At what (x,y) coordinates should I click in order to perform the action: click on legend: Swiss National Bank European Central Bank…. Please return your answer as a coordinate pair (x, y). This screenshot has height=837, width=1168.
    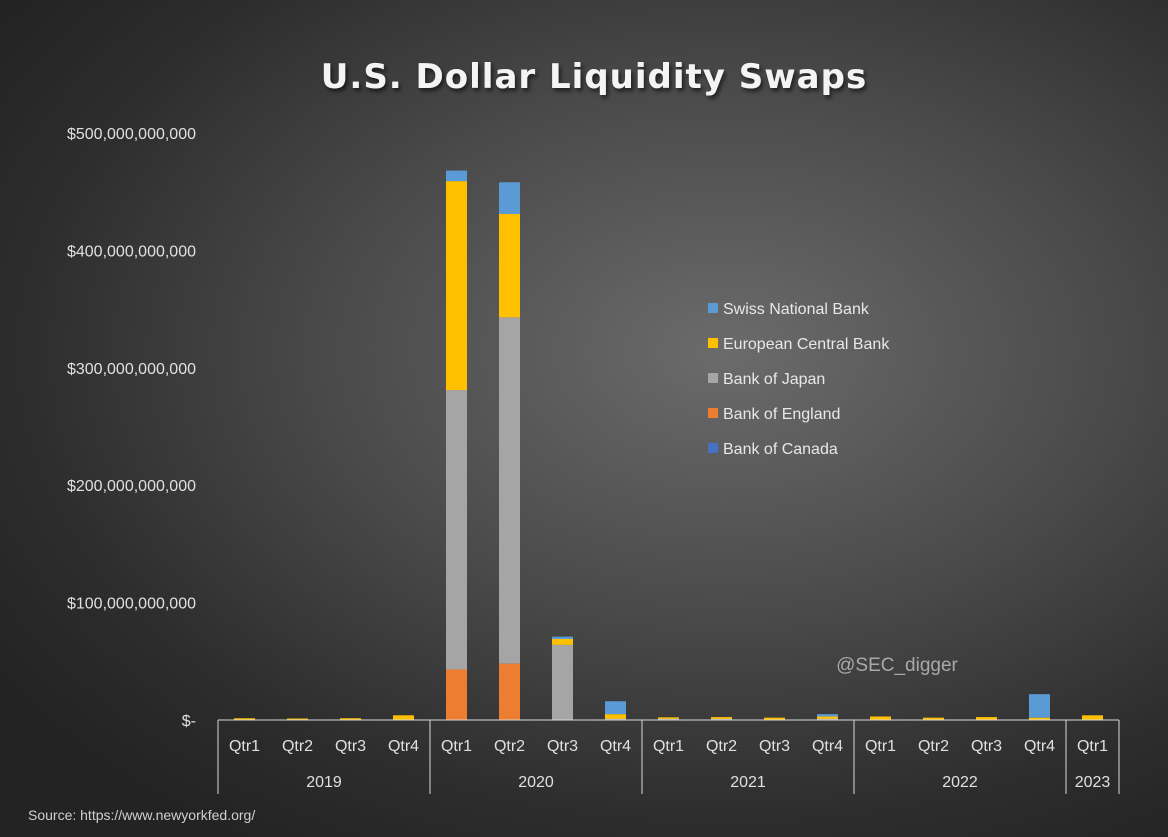
    Looking at the image, I should click on (799, 379).